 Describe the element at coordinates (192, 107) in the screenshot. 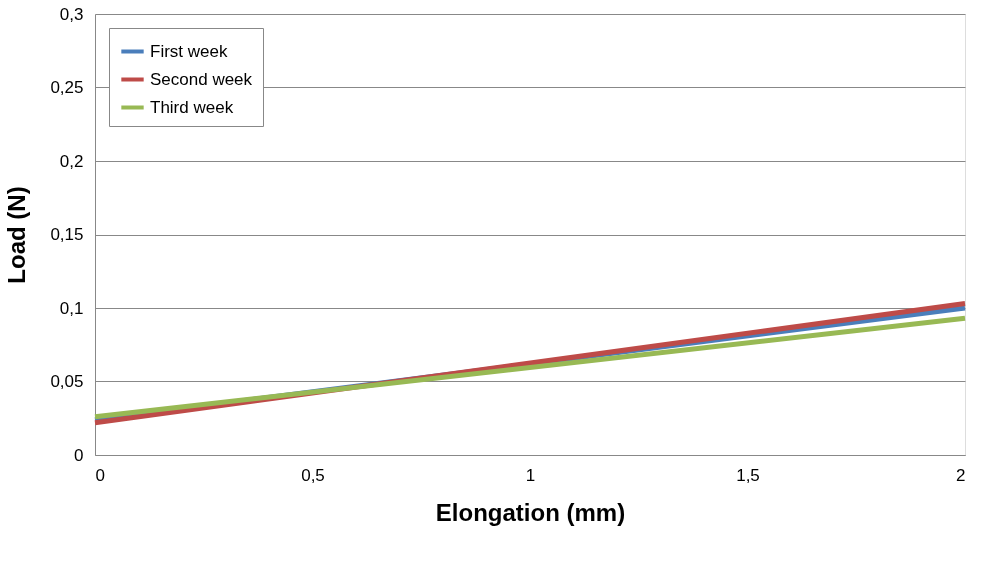

I see `legend-label: Third week` at that location.